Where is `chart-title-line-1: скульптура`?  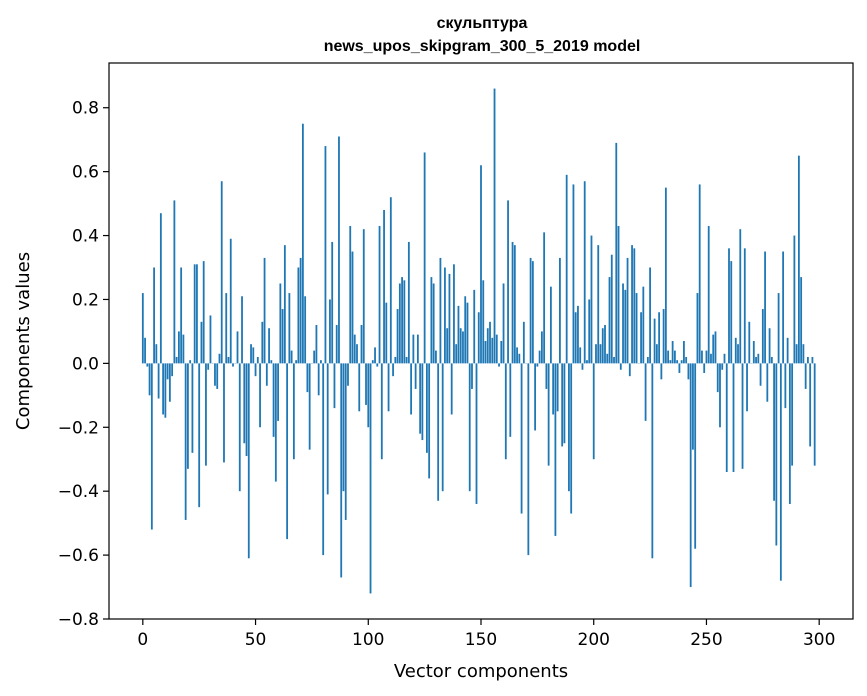
chart-title-line-1: скульптура is located at coordinates (482, 23).